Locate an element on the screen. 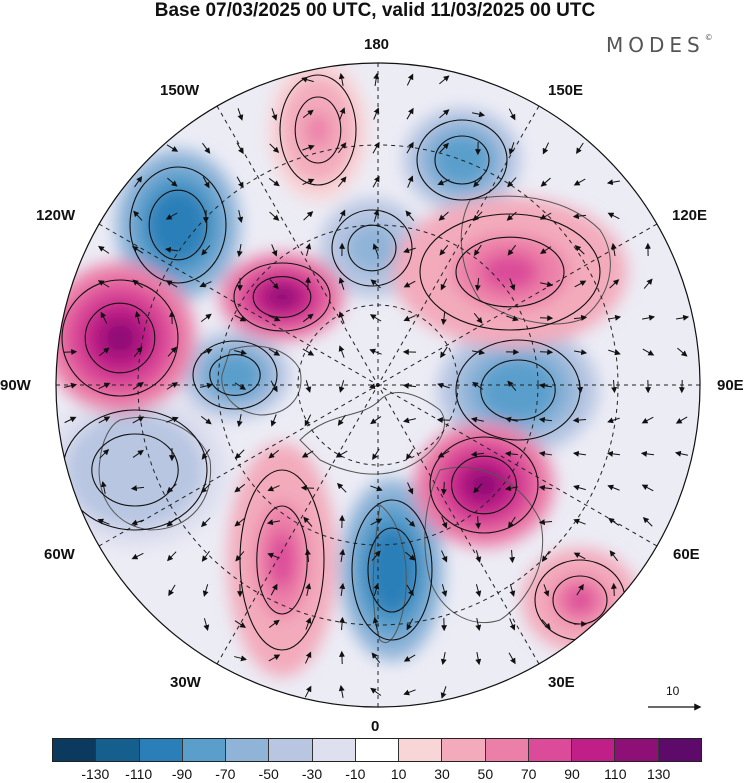 This screenshot has height=783, width=750. colorbar-tick-label: -130 is located at coordinates (95, 774).